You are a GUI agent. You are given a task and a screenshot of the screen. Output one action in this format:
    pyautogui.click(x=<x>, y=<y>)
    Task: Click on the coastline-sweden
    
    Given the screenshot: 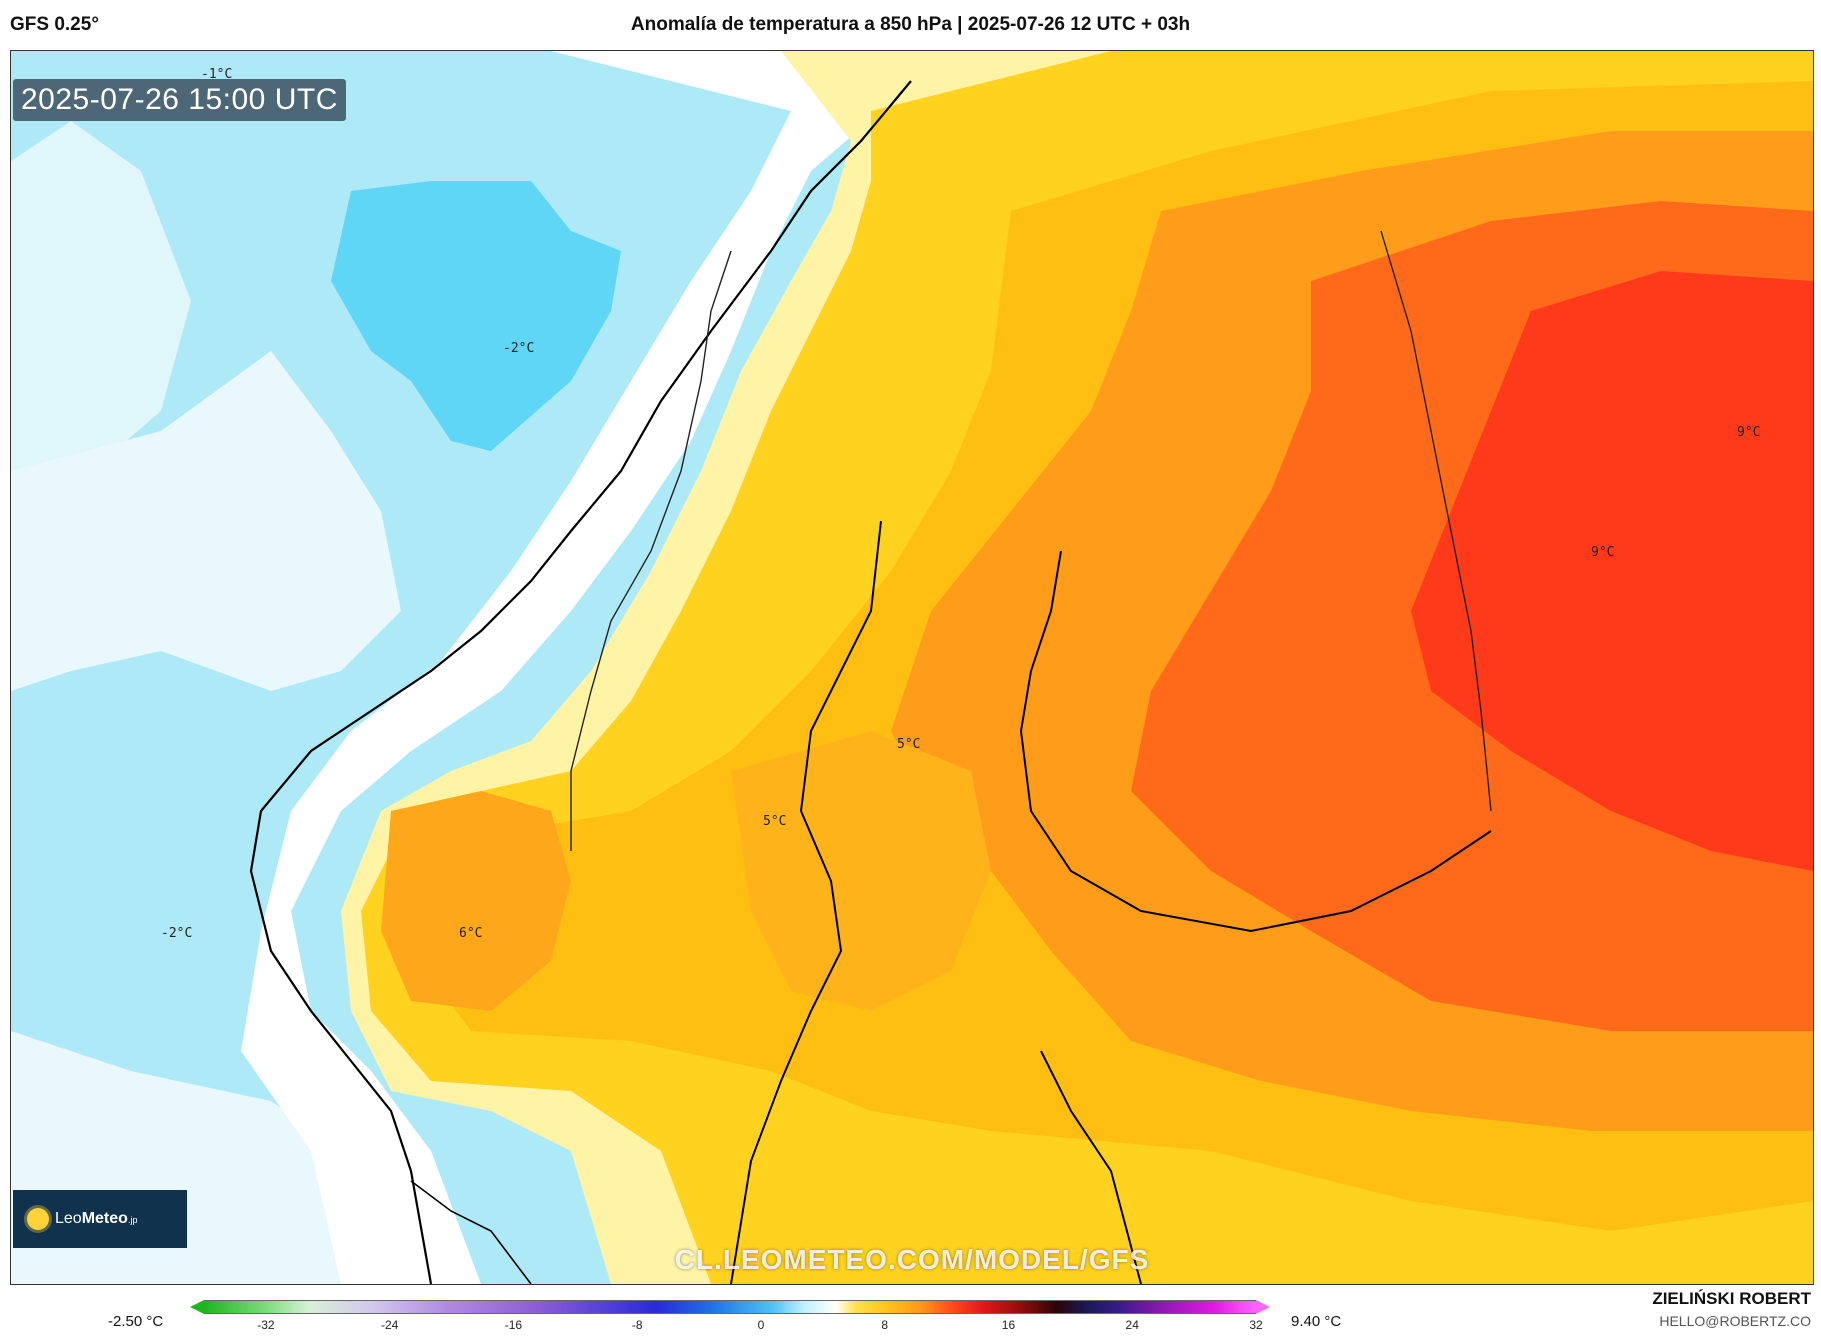 What is the action you would take?
    pyautogui.click(x=806, y=902)
    